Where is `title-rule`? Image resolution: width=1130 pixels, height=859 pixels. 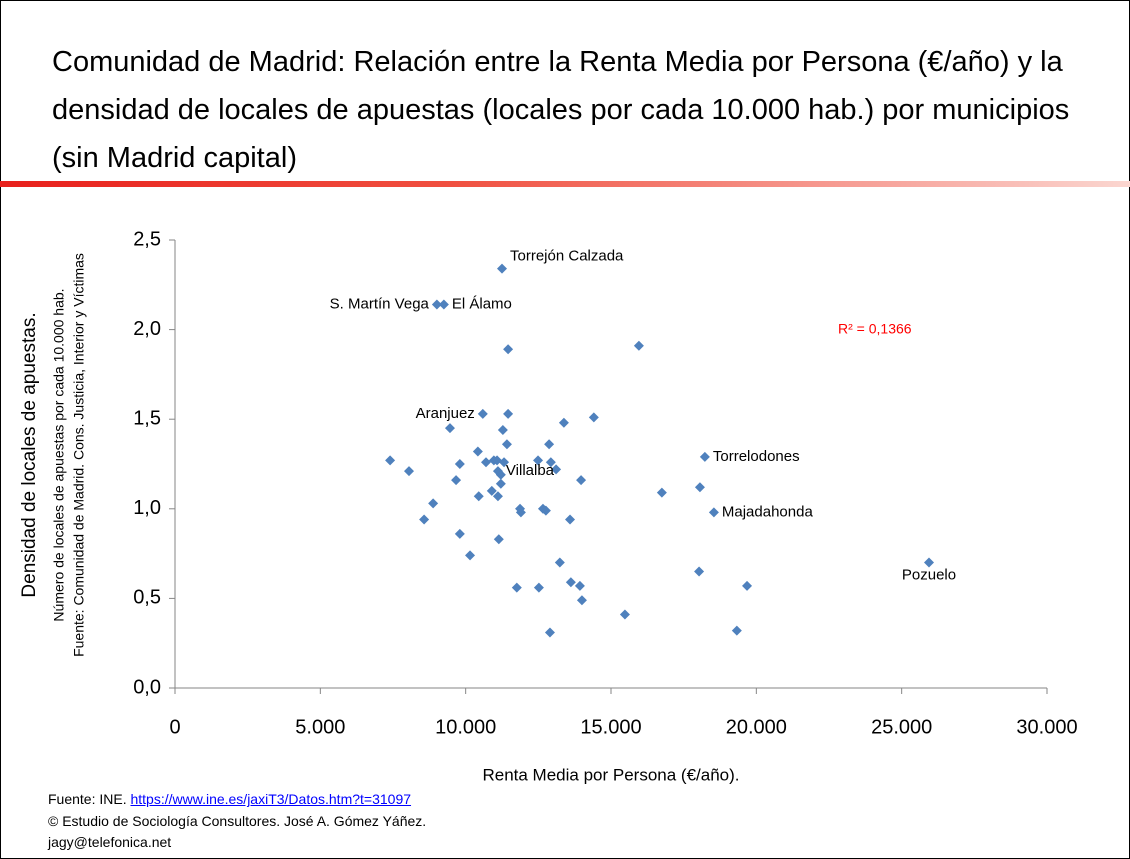
title-rule is located at coordinates (565, 184).